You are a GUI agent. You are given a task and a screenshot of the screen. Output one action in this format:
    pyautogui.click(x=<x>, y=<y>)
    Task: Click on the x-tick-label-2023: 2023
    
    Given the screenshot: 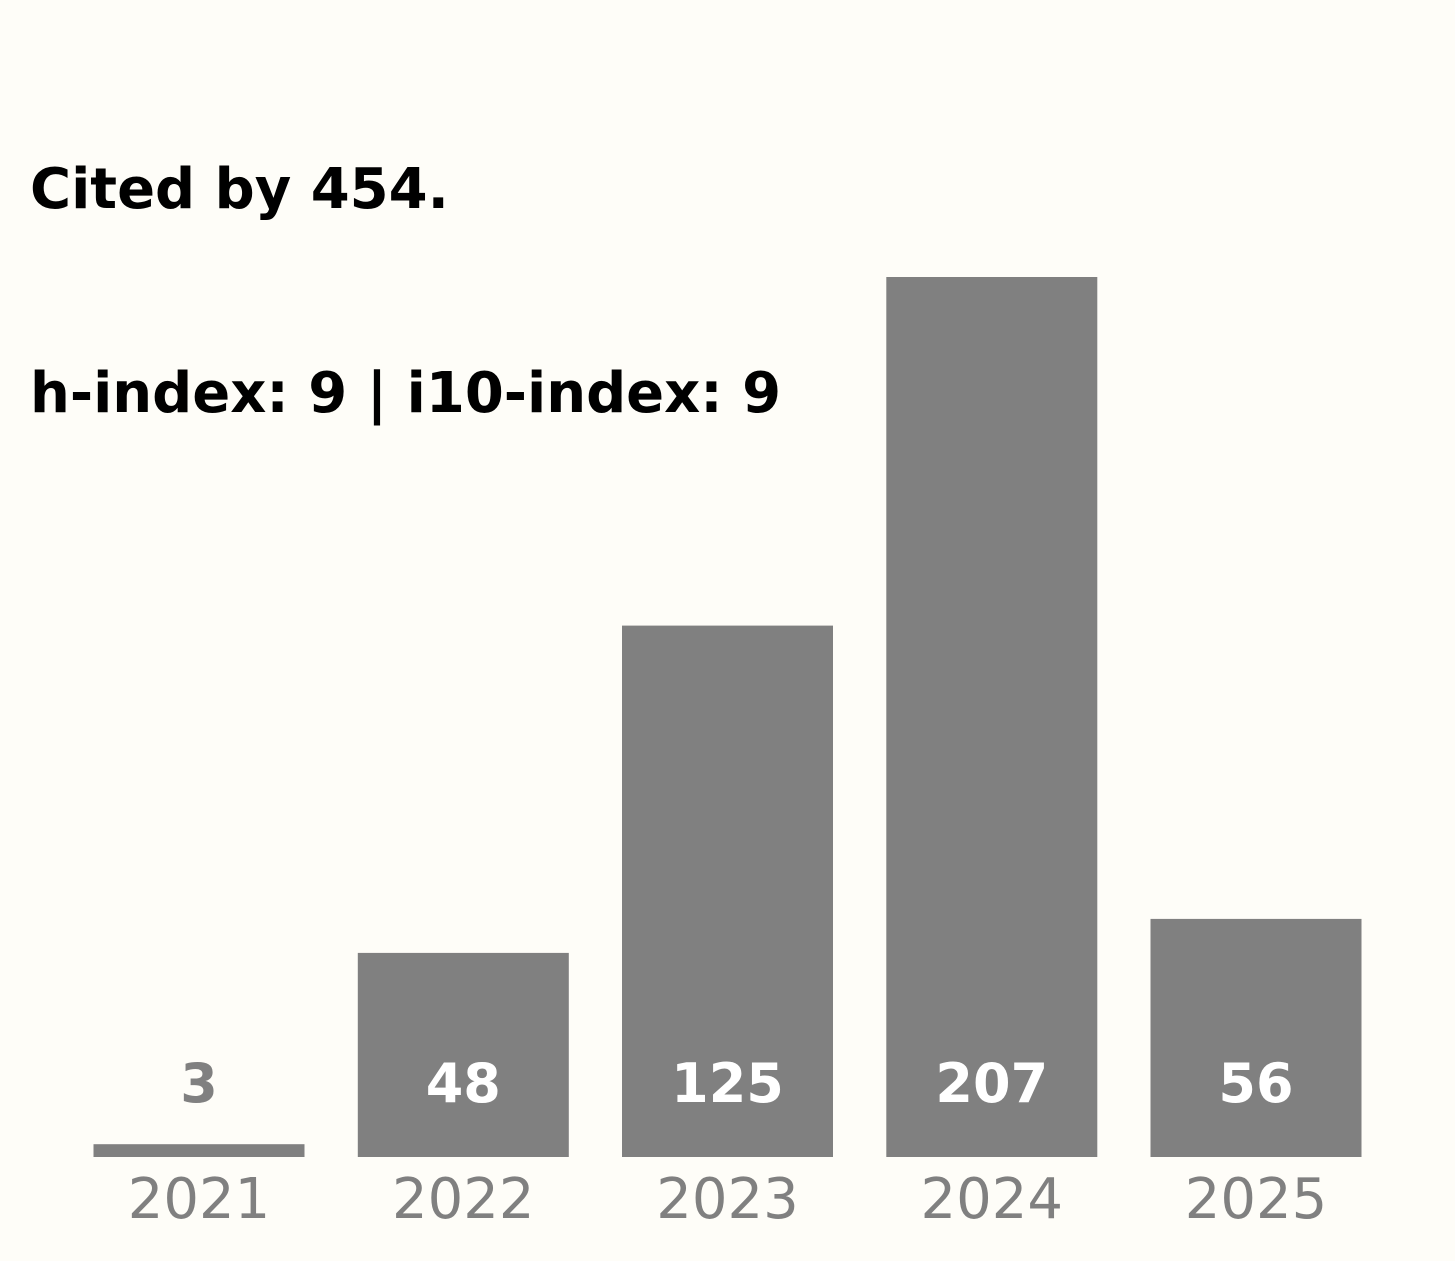 What is the action you would take?
    pyautogui.click(x=727, y=1199)
    